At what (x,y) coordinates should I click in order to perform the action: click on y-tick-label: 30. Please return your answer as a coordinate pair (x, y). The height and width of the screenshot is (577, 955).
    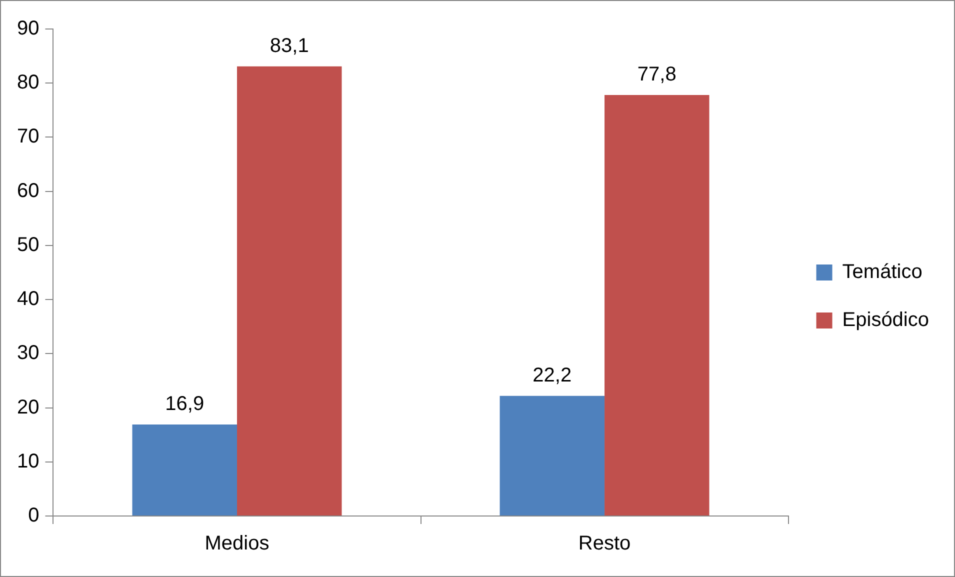
    Looking at the image, I should click on (28, 353).